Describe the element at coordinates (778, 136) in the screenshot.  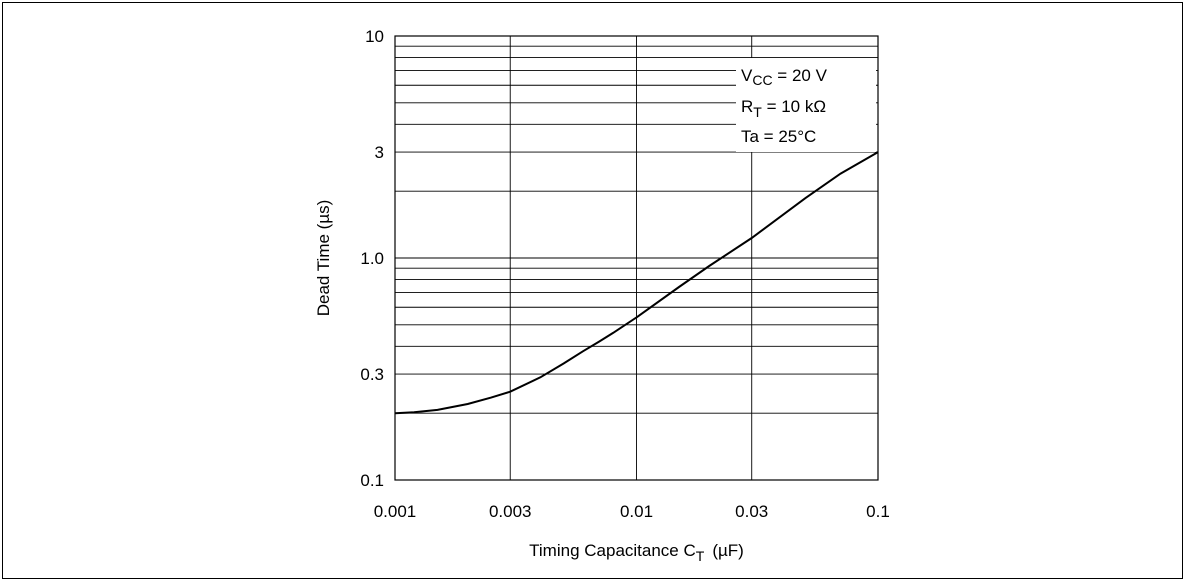
I see `condition-ta: Ta = 25°C` at that location.